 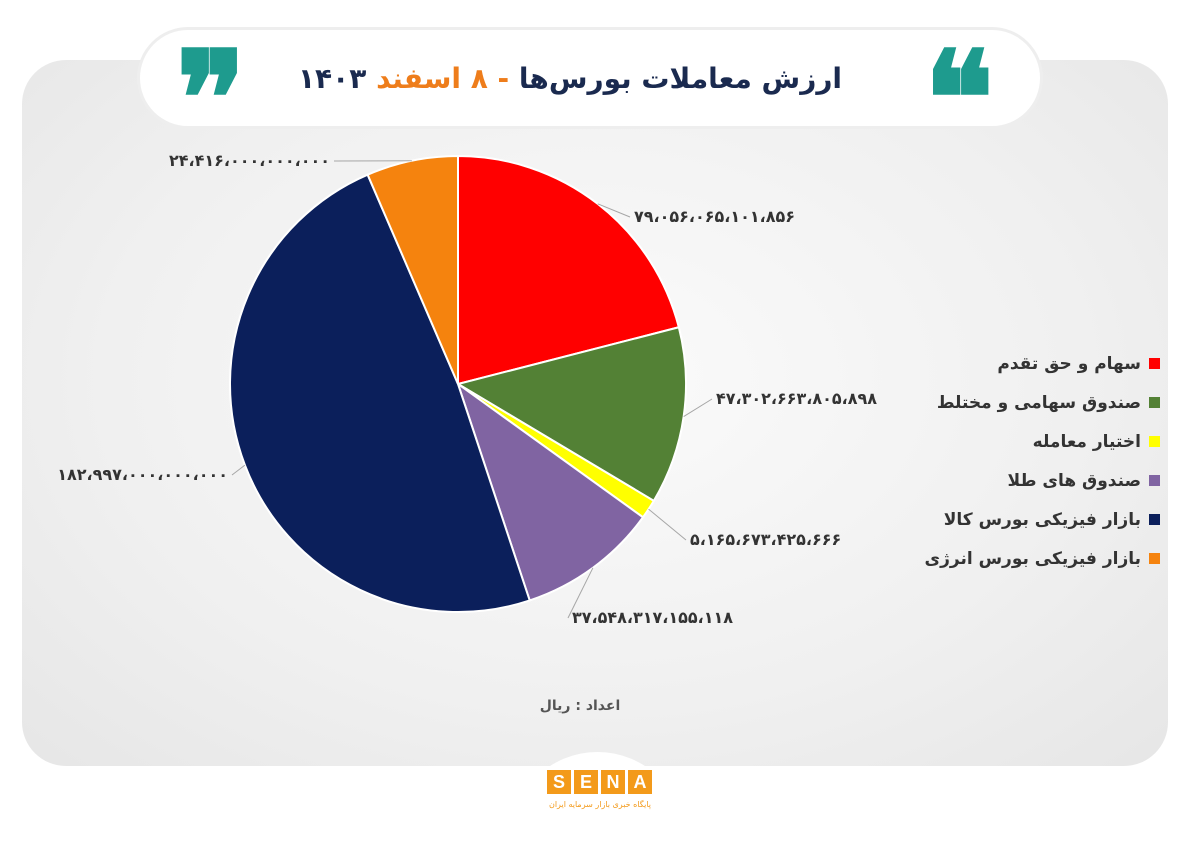 I want to click on logo-letter-a: A, so click(x=640, y=782).